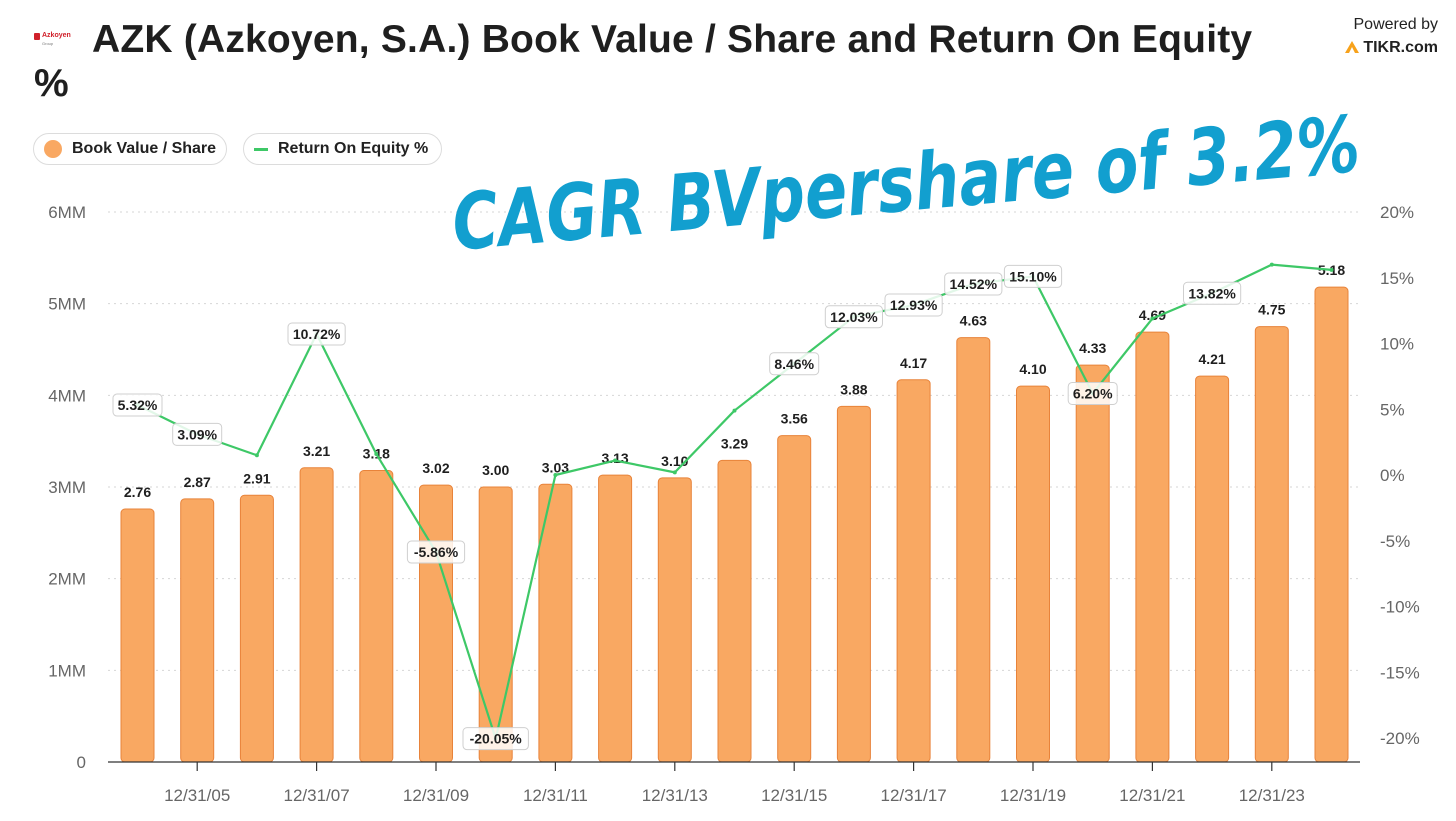 The height and width of the screenshot is (821, 1456). Describe the element at coordinates (914, 305) in the screenshot. I see `roe-label-text: 12.93%` at that location.